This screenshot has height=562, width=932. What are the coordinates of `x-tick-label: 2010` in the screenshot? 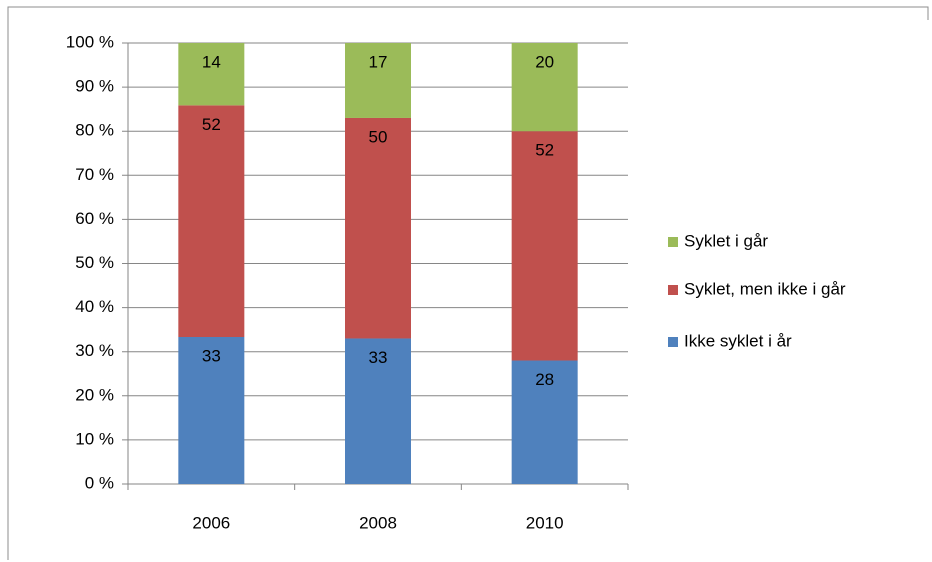 It's located at (545, 522).